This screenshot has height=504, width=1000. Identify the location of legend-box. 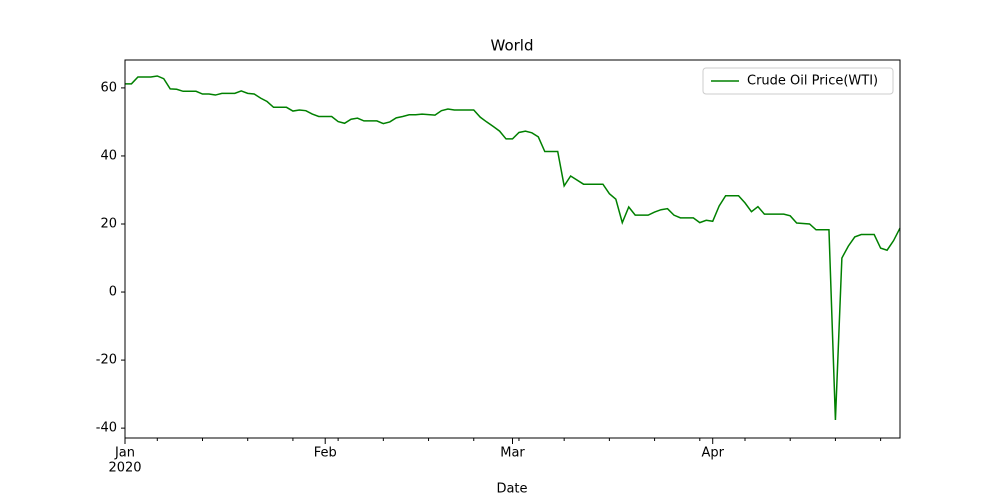
(798, 81).